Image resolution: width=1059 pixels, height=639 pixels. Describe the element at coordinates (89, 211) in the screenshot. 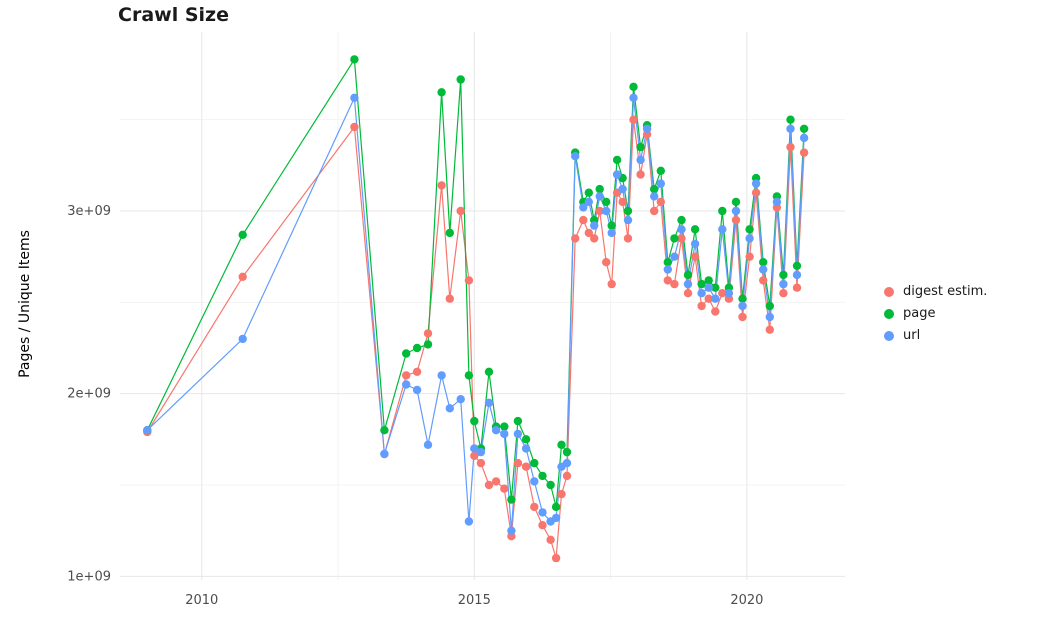

I see `y-tick-label: 3e+09` at that location.